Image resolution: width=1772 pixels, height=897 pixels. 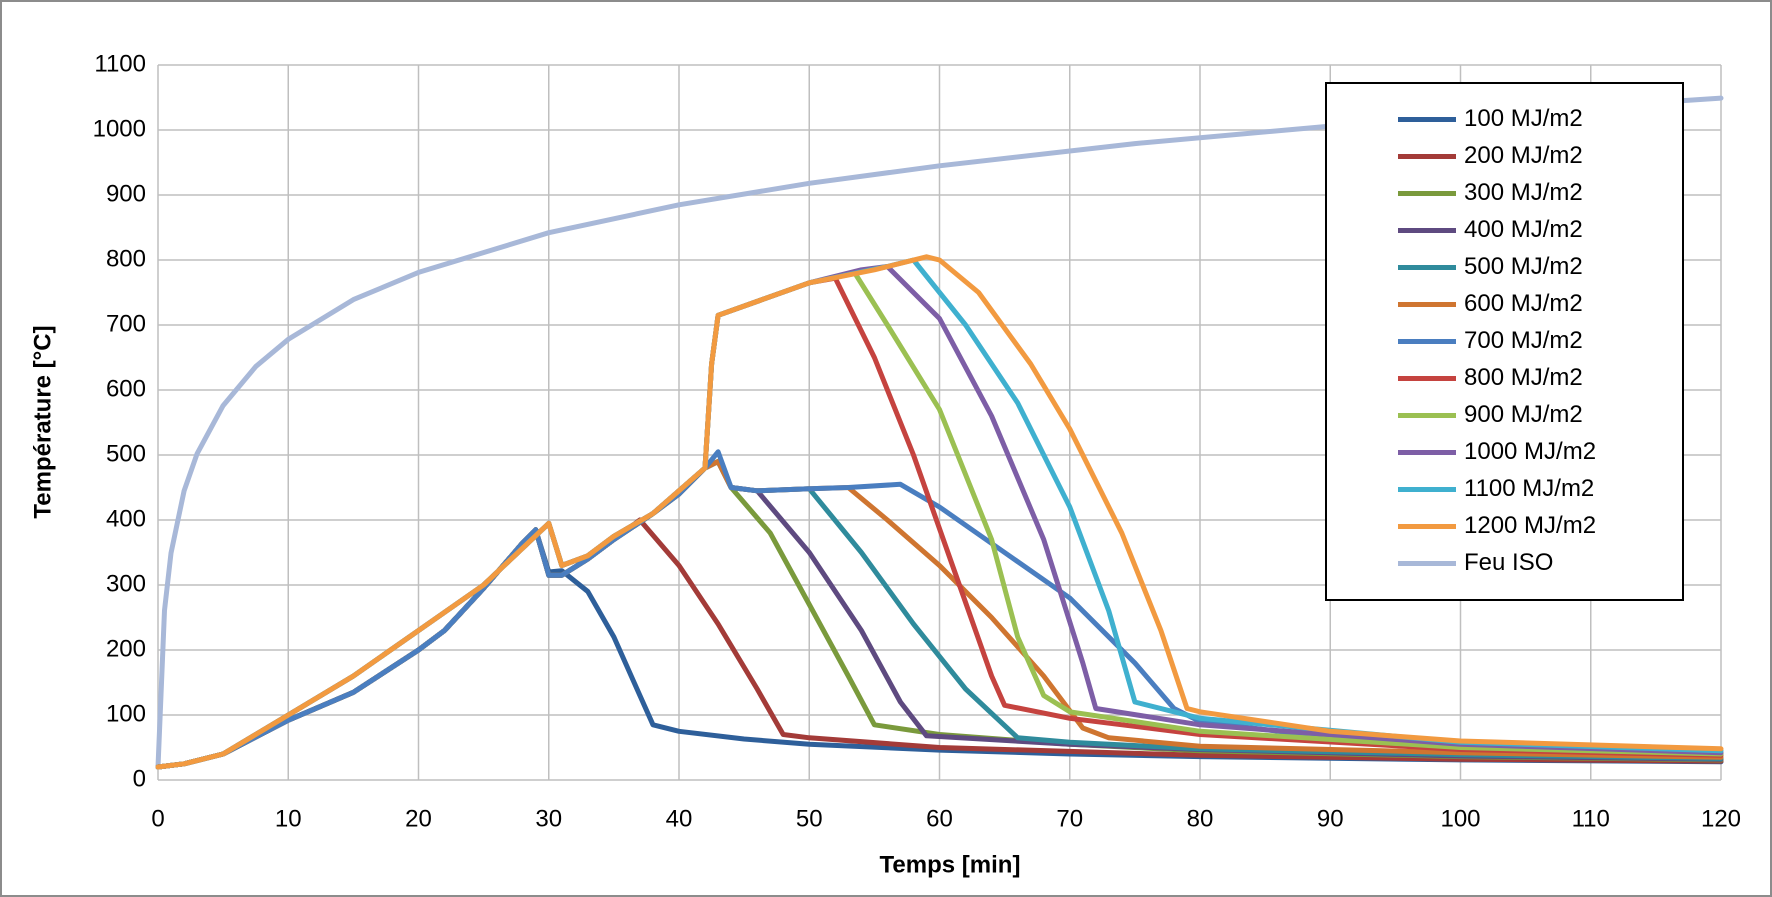 What do you see at coordinates (1508, 562) in the screenshot?
I see `legend-label: Feu ISO` at bounding box center [1508, 562].